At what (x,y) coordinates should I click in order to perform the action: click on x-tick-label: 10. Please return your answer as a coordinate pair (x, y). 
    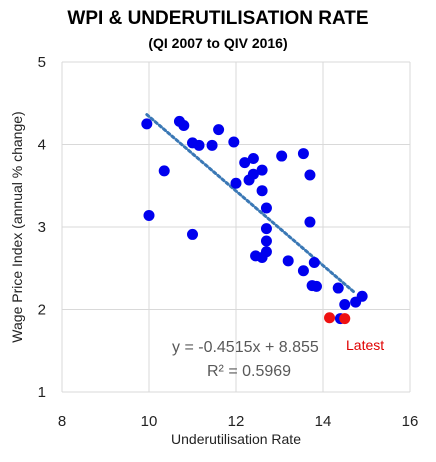
    Looking at the image, I should click on (149, 421).